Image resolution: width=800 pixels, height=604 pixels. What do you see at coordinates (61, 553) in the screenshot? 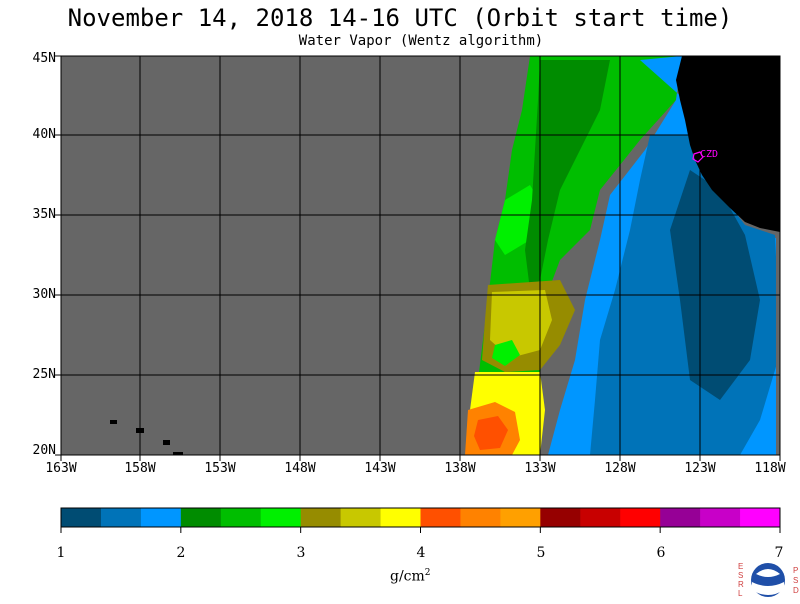
I see `colorbar-tick-1: 1` at bounding box center [61, 553].